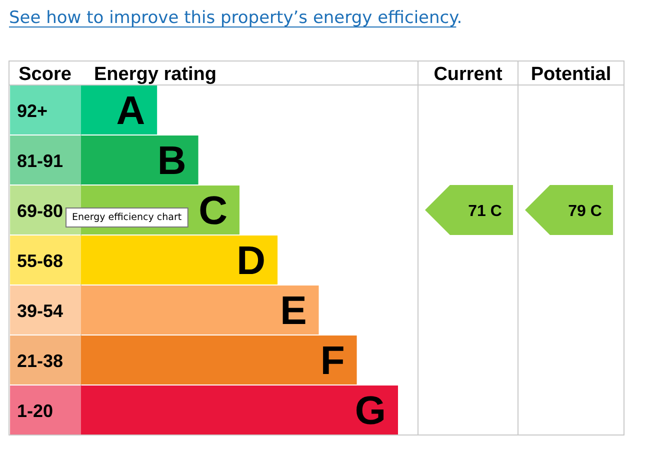 This screenshot has height=468, width=650. I want to click on text: 81-91, so click(40, 161).